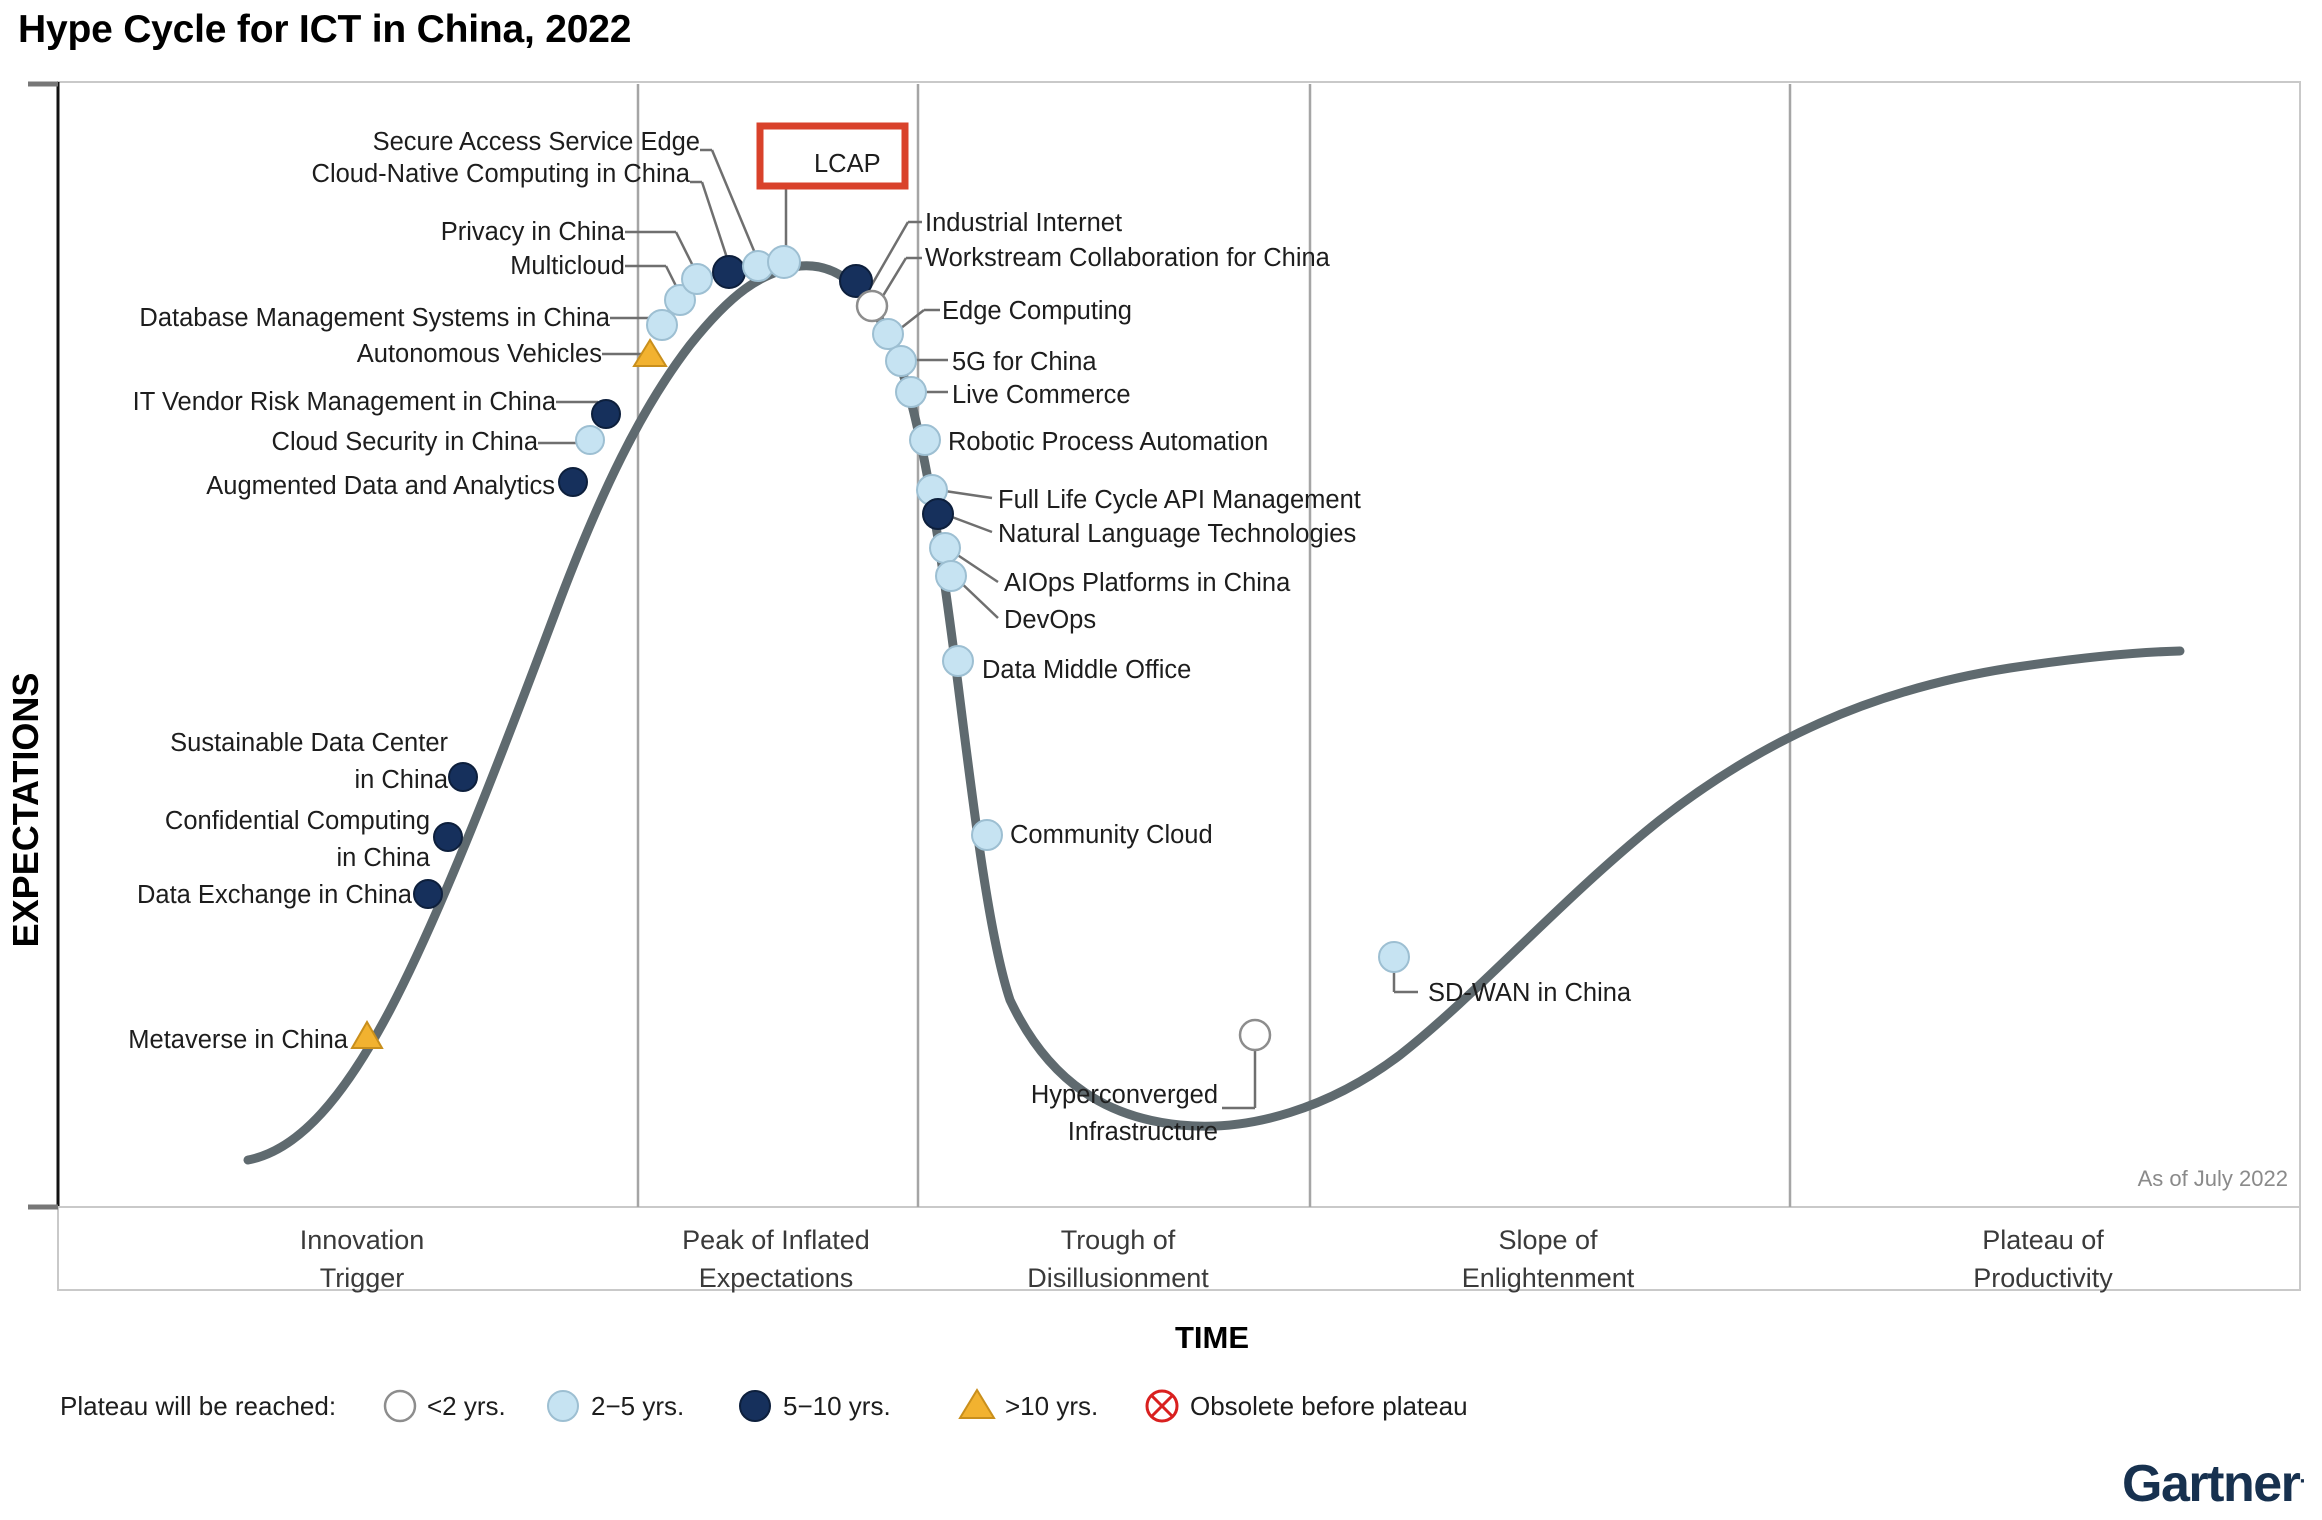 The width and height of the screenshot is (2322, 1520). What do you see at coordinates (1023, 223) in the screenshot?
I see `label-industrial-internet: Industrial Internet` at bounding box center [1023, 223].